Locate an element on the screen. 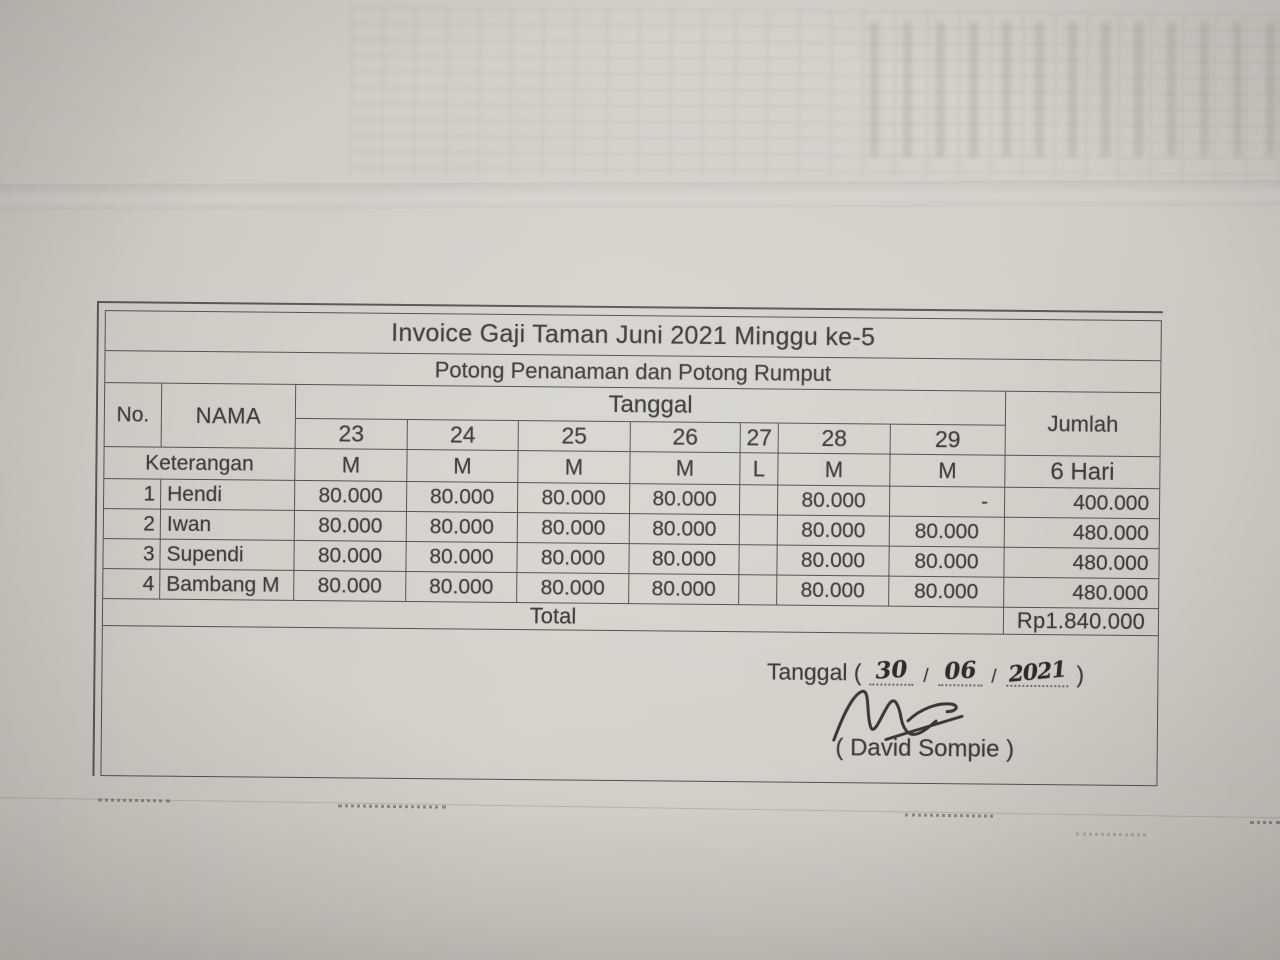 Image resolution: width=1280 pixels, height=960 pixels. date-line: Tanggal ( 30 / 06 / 2021 ) is located at coordinates (926, 671).